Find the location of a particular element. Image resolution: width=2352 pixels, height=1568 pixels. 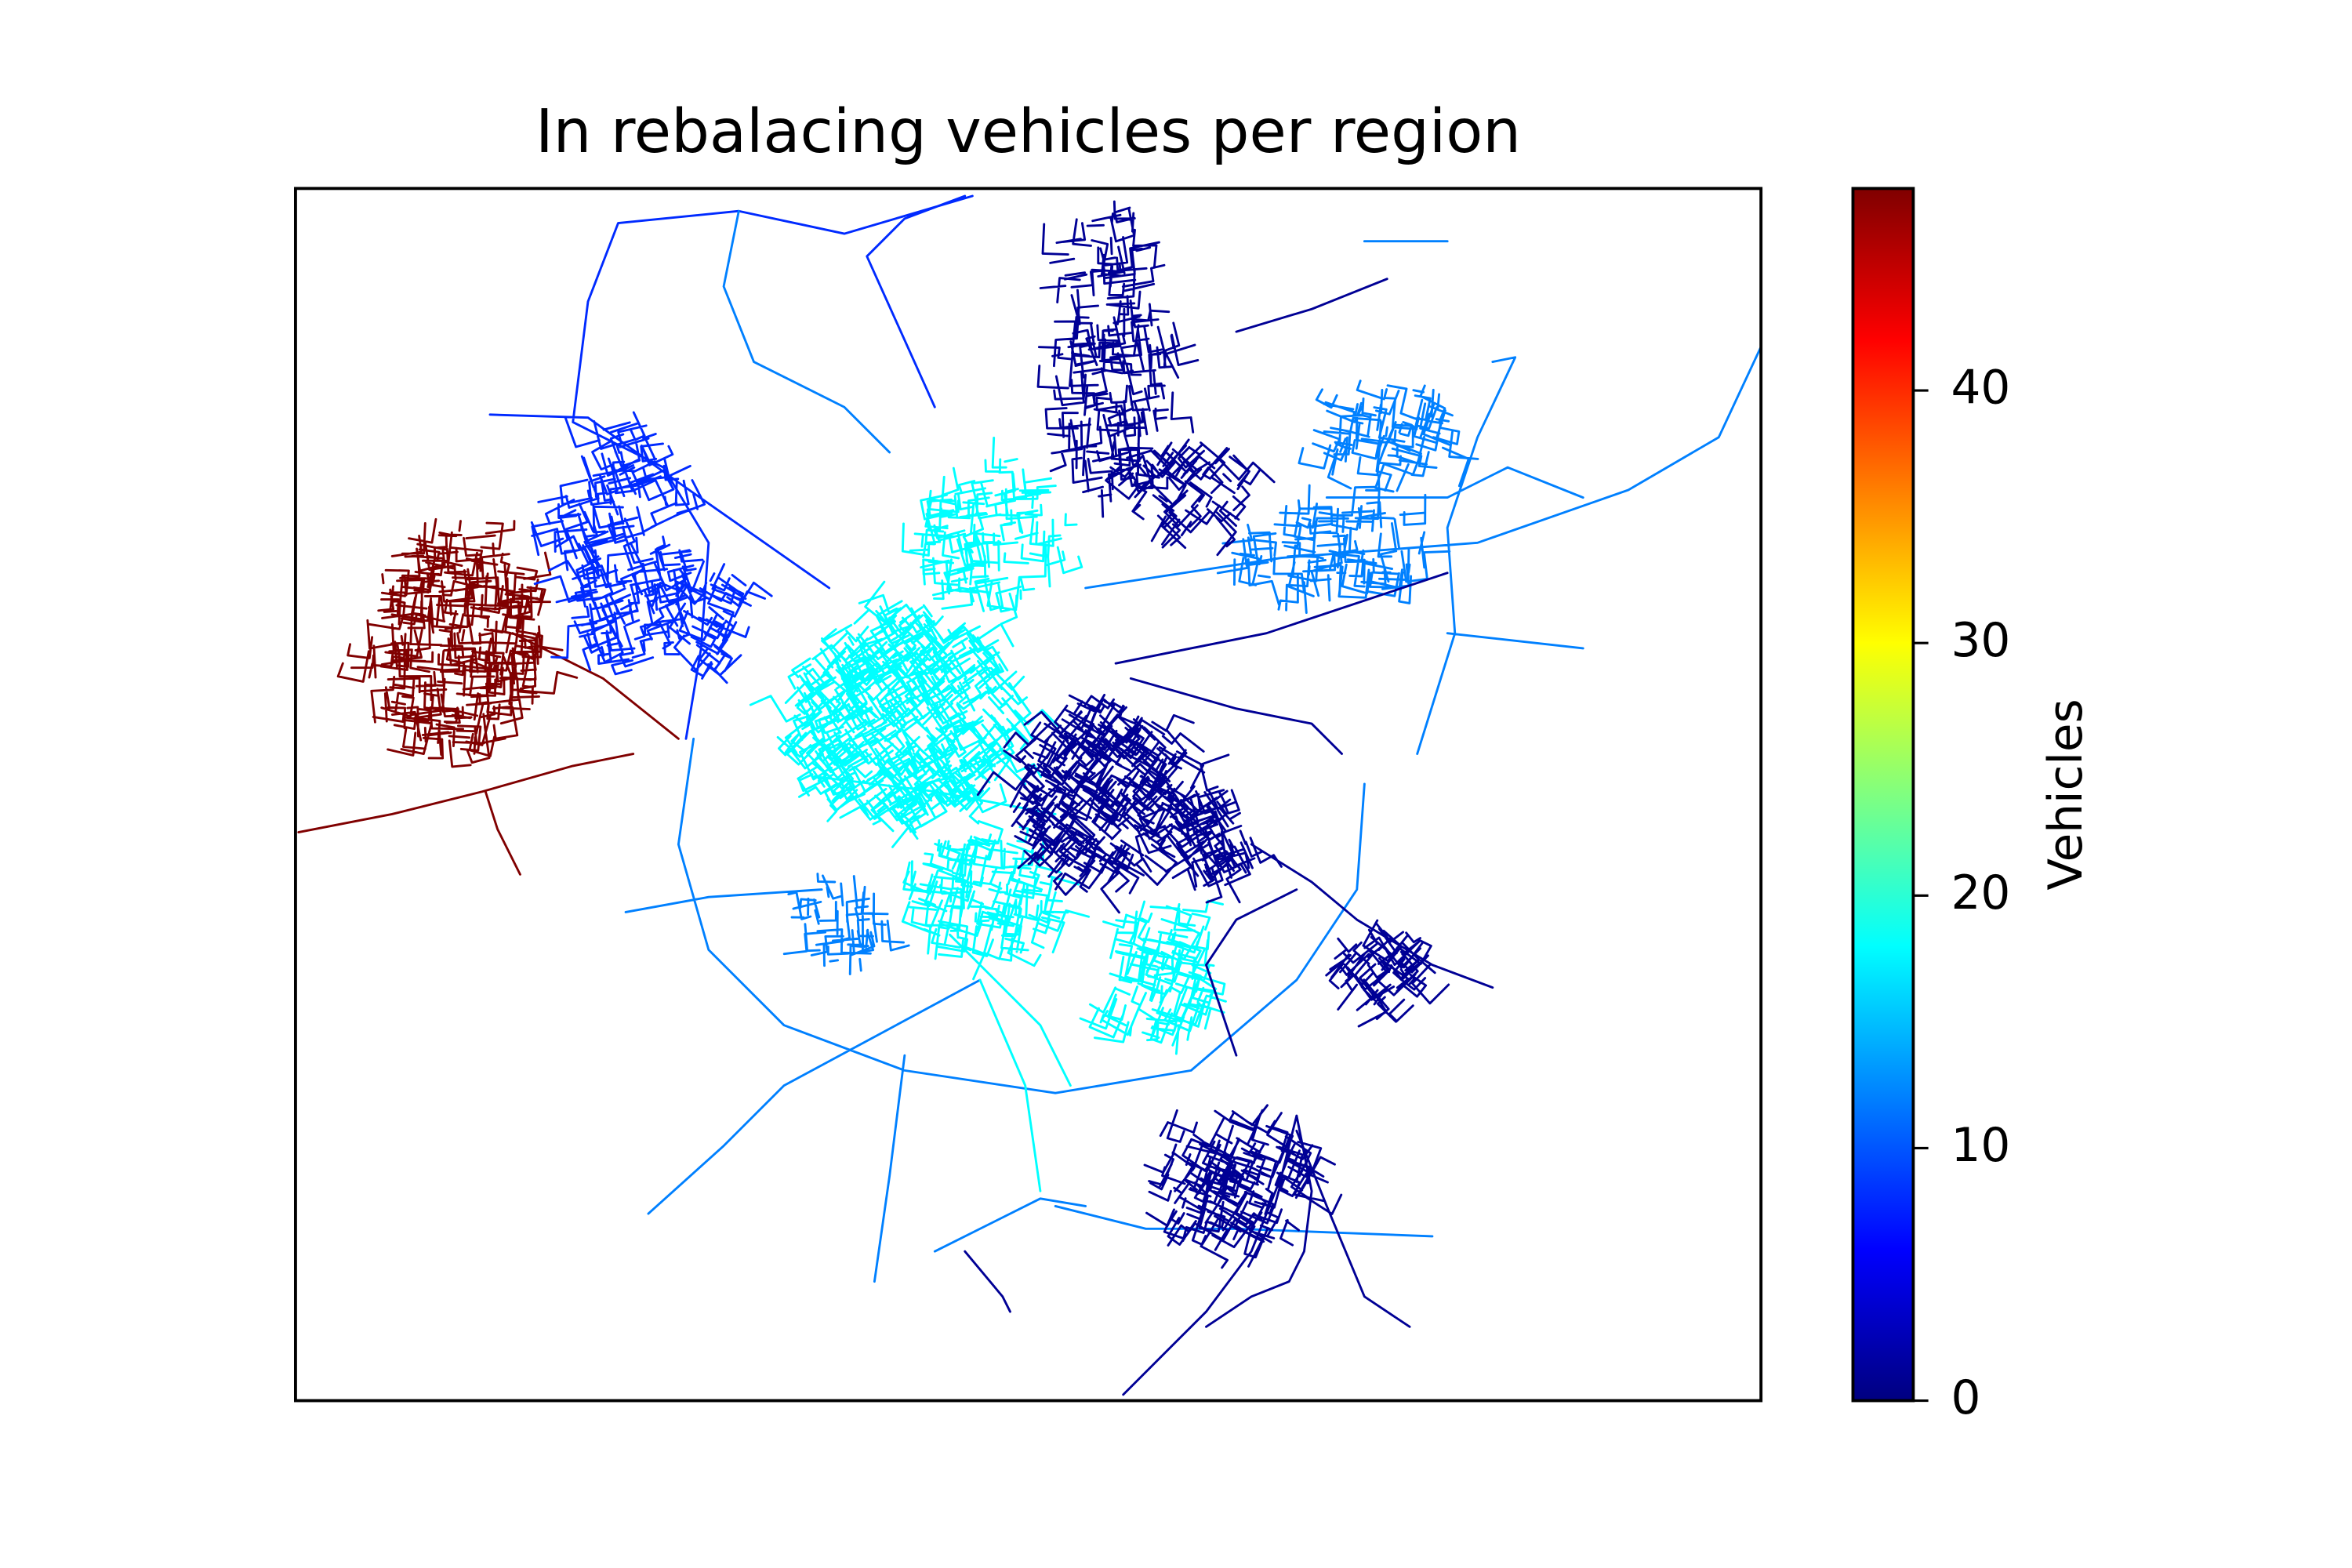

colorbar-ticks: 0 10 20 30 40 is located at coordinates (1961, 893).